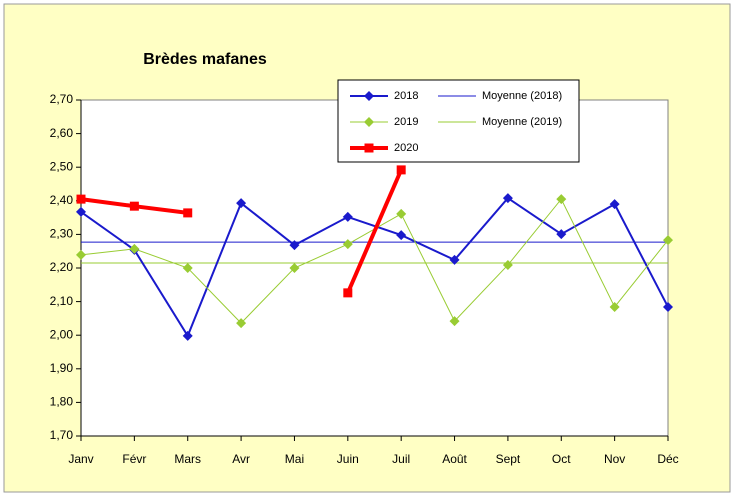 Image resolution: width=736 pixels, height=497 pixels. What do you see at coordinates (134, 459) in the screenshot?
I see `x-tick-label: Févr` at bounding box center [134, 459].